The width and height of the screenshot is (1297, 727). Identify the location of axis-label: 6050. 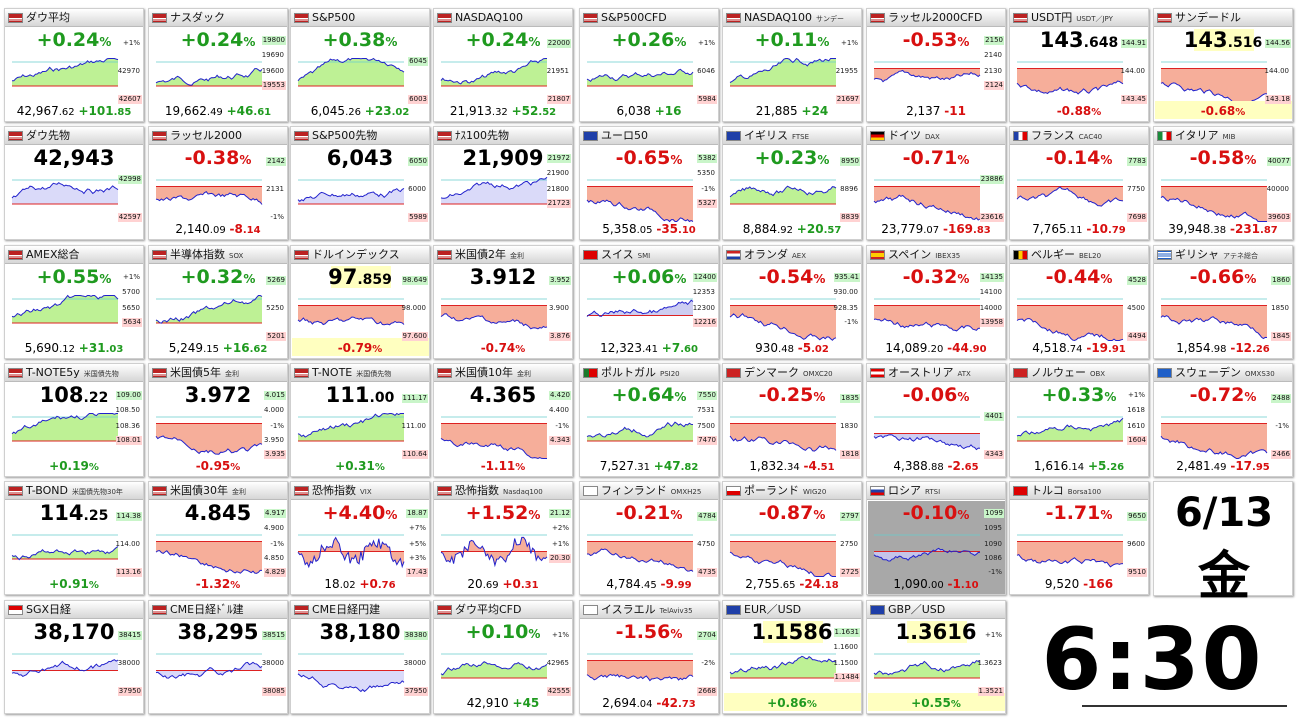
(418, 161).